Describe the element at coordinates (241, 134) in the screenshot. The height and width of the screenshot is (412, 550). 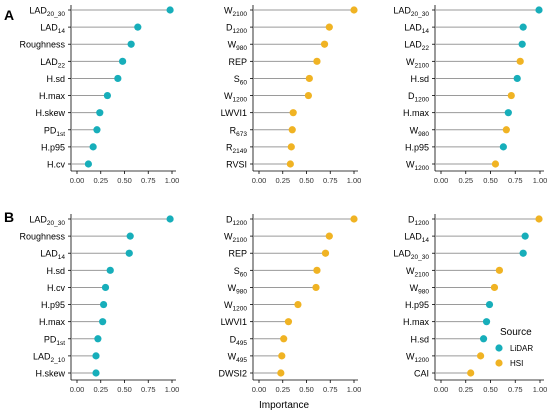
I see `label-subscript: 673` at that location.